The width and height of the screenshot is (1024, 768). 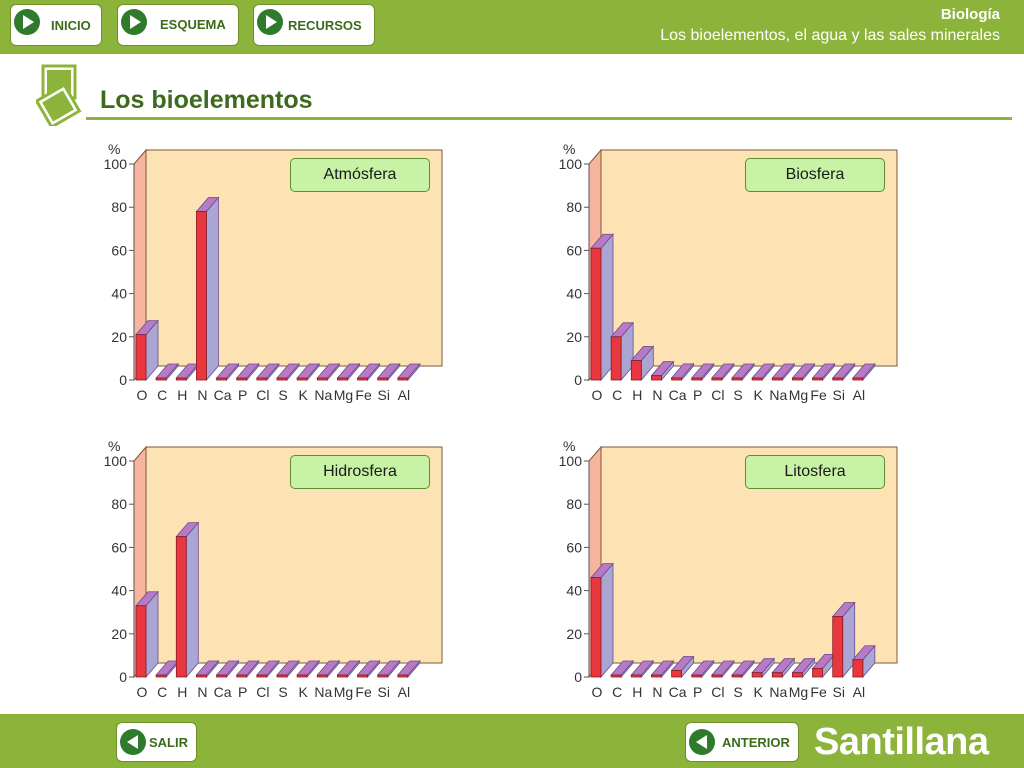 I want to click on x-tick-label: Al, so click(x=859, y=692).